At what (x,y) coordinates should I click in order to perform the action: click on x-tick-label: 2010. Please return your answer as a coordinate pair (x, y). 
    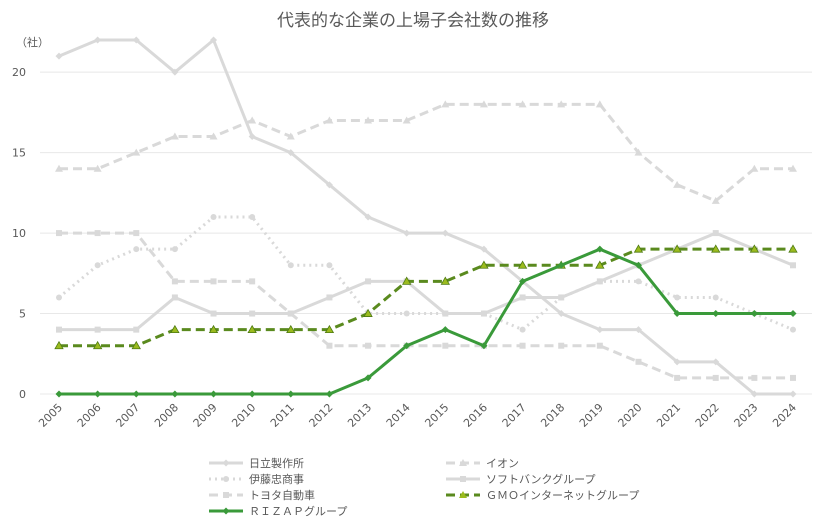
    Looking at the image, I should click on (243, 415).